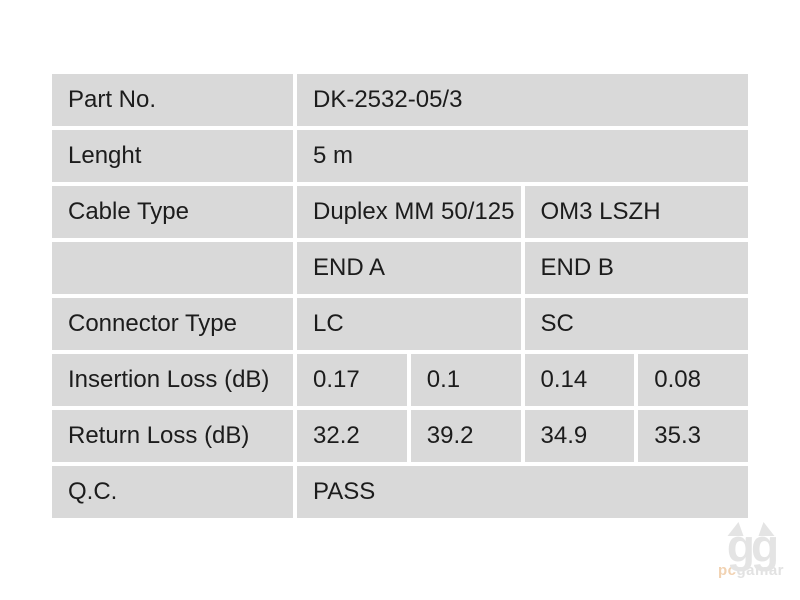  What do you see at coordinates (409, 324) in the screenshot?
I see `cell-connector-end-a: LC` at bounding box center [409, 324].